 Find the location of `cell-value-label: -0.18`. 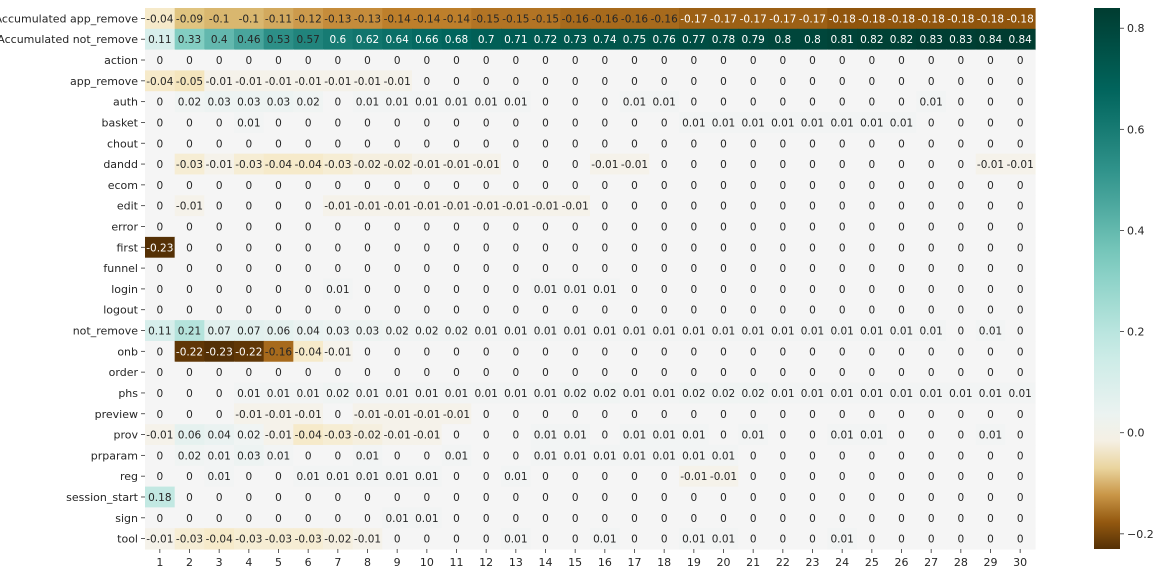

cell-value-label: -0.18 is located at coordinates (960, 19).